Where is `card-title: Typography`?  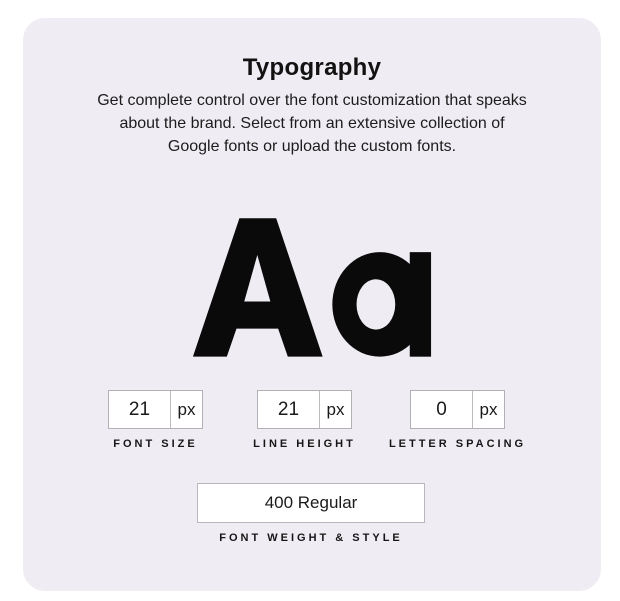 card-title: Typography is located at coordinates (312, 67).